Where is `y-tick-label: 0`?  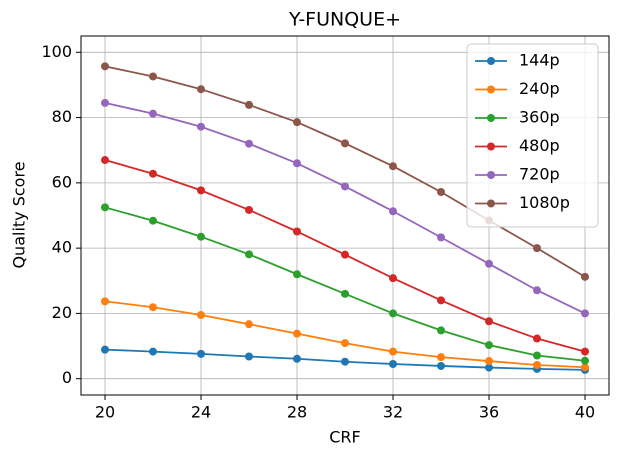
y-tick-label: 0 is located at coordinates (67, 377).